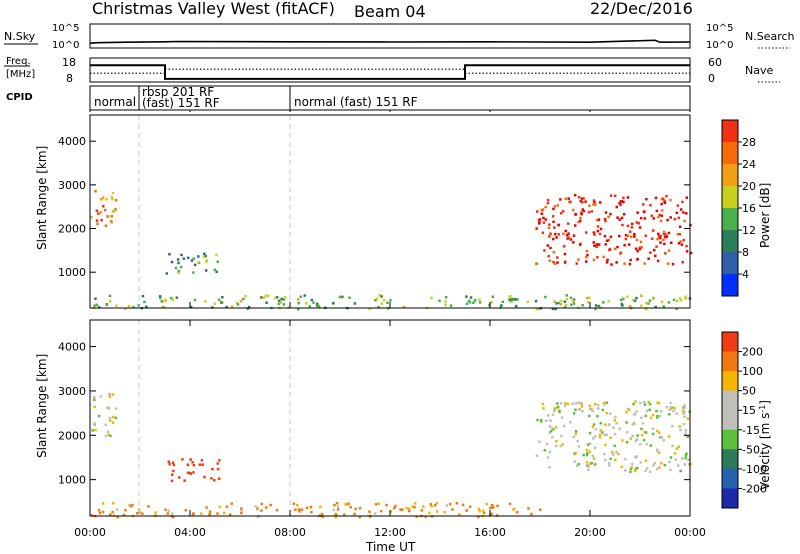 This screenshot has height=554, width=800. What do you see at coordinates (749, 410) in the screenshot?
I see `colorbar-tick-label: 15` at bounding box center [749, 410].